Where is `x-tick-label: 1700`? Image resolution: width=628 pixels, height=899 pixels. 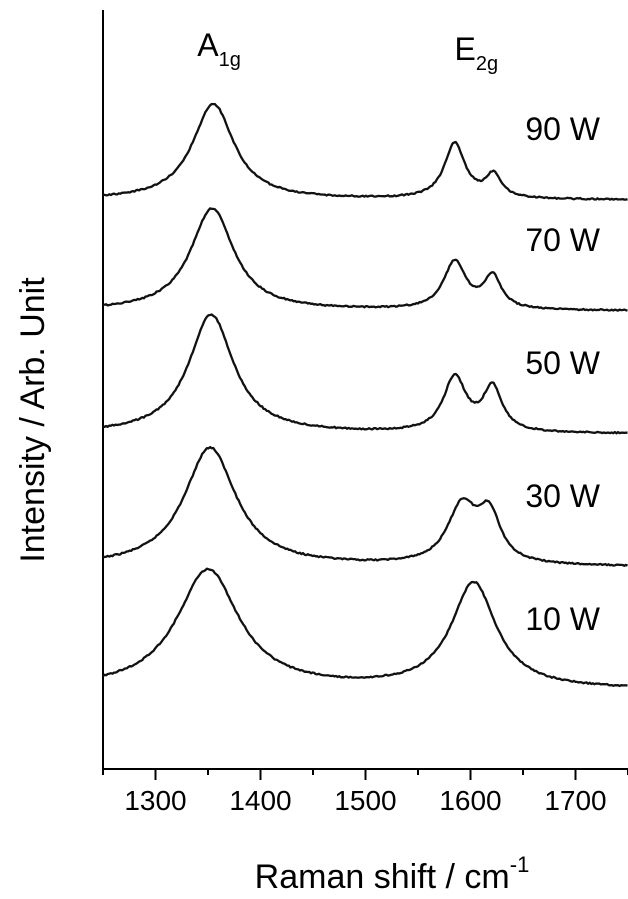 x-tick-label: 1700 is located at coordinates (575, 800).